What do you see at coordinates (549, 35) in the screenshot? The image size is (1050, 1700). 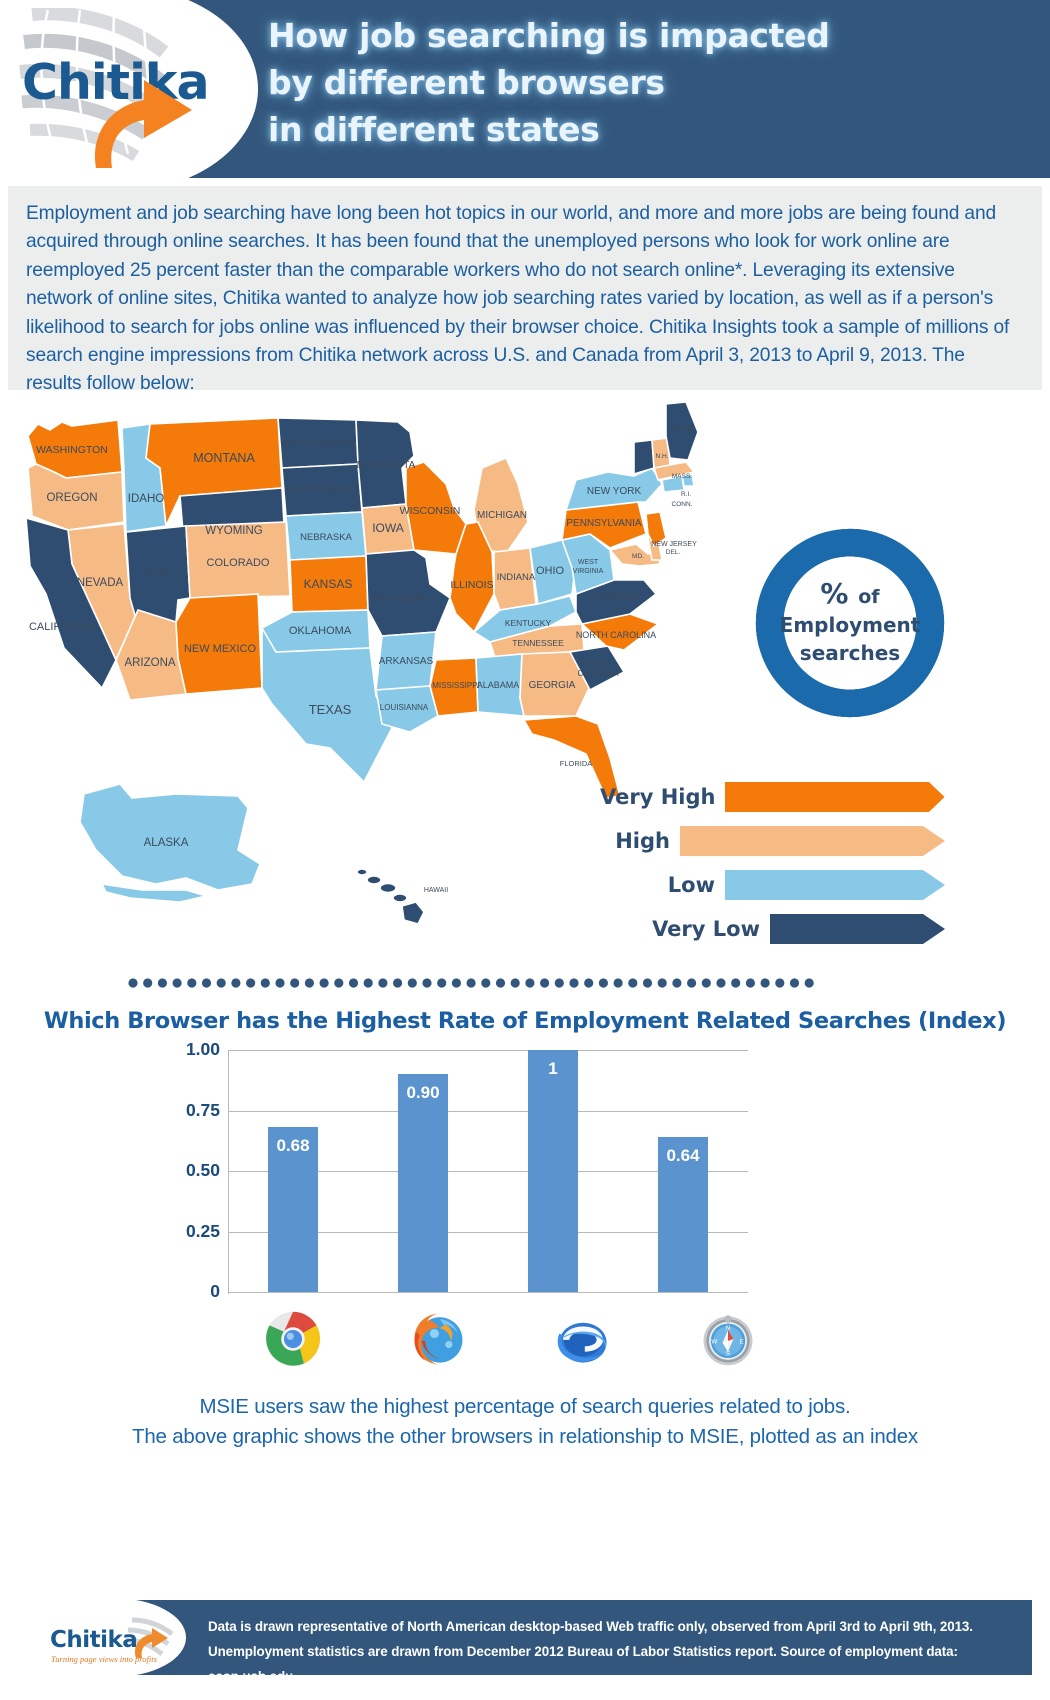 I see `title-line-1: How job searching is impacted` at bounding box center [549, 35].